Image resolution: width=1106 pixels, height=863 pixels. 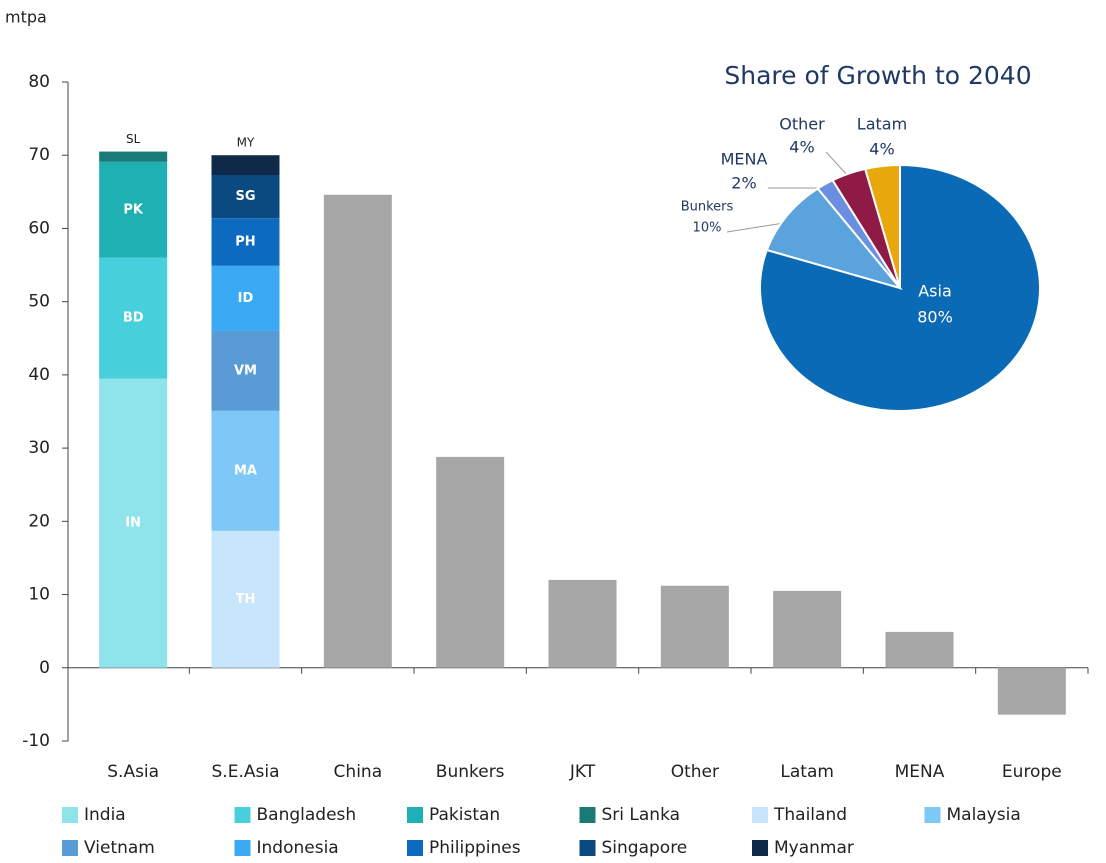 I want to click on segment-label: BD, so click(x=133, y=318).